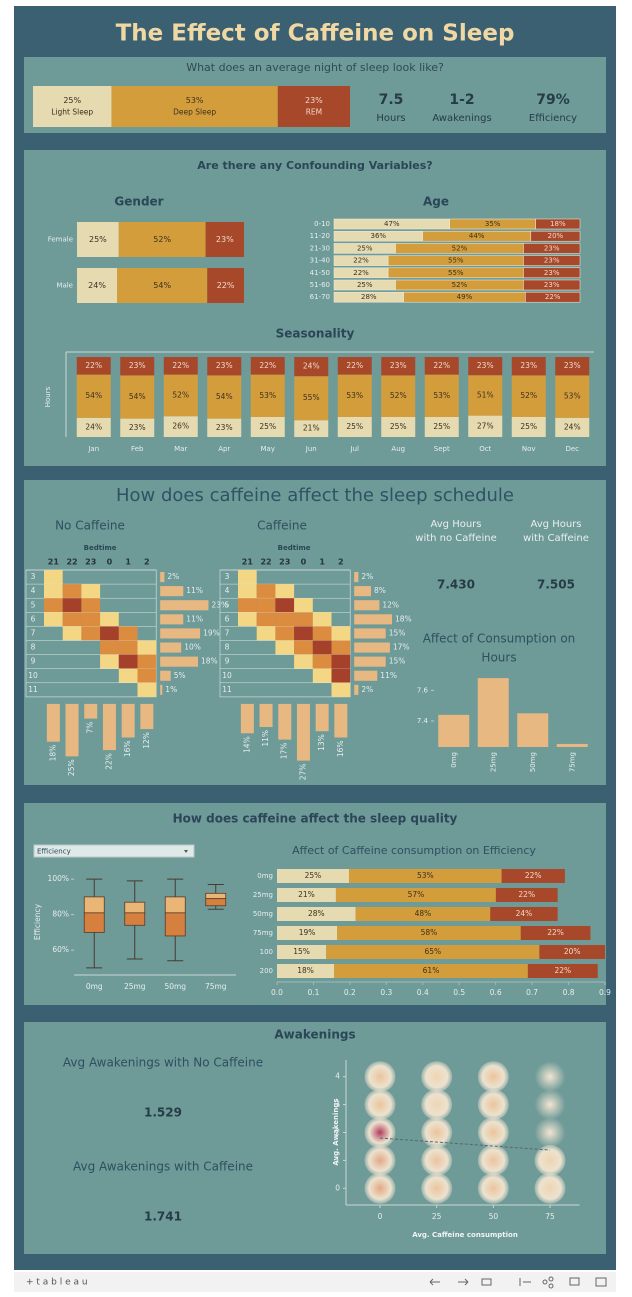  What do you see at coordinates (315, 1282) in the screenshot?
I see `footer-bar` at bounding box center [315, 1282].